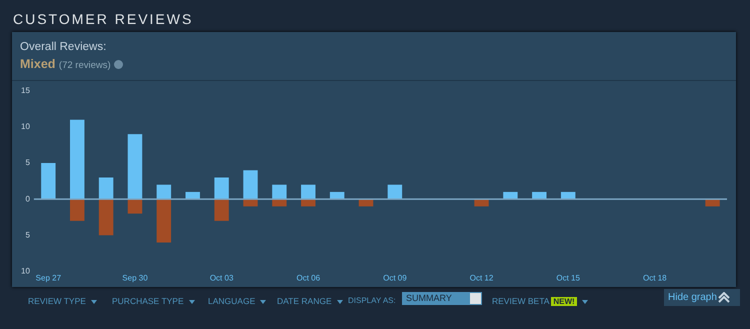 This screenshot has height=329, width=750. Describe the element at coordinates (232, 301) in the screenshot. I see `text: LANGUAGE` at that location.